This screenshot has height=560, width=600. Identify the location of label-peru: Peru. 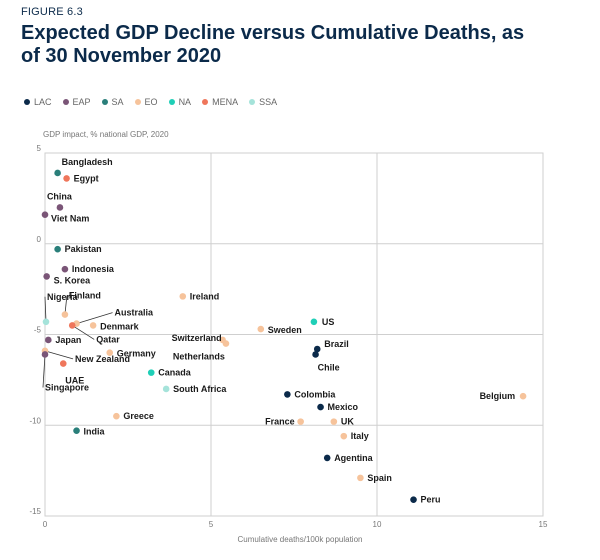
(431, 500).